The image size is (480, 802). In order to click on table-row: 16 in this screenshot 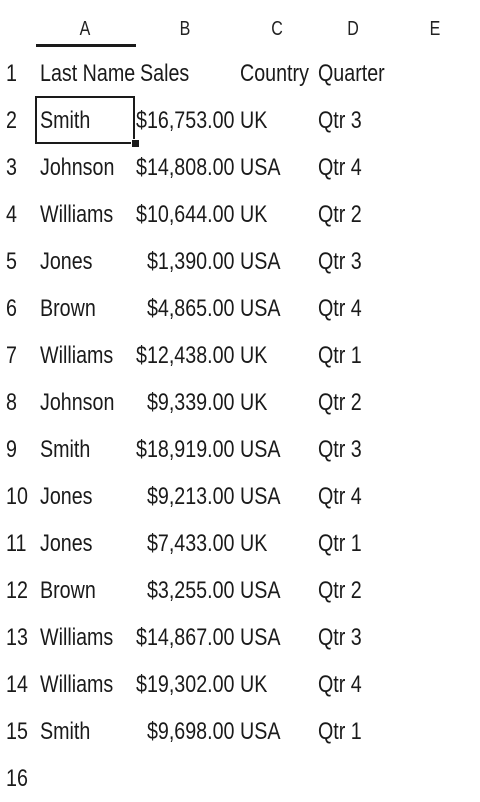, I will do `click(240, 778)`.